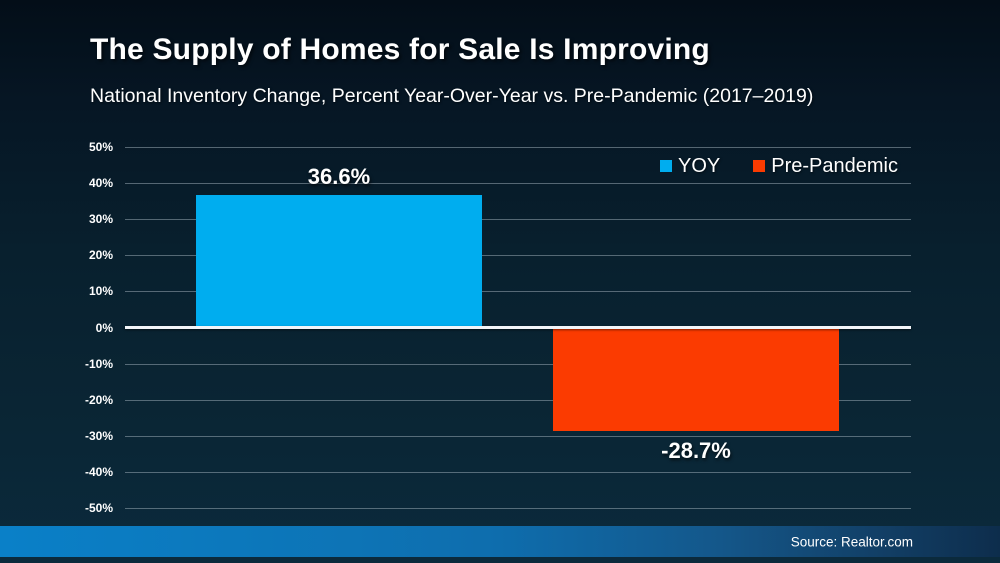  What do you see at coordinates (666, 166) in the screenshot?
I see `legend-swatch-icon-yoy` at bounding box center [666, 166].